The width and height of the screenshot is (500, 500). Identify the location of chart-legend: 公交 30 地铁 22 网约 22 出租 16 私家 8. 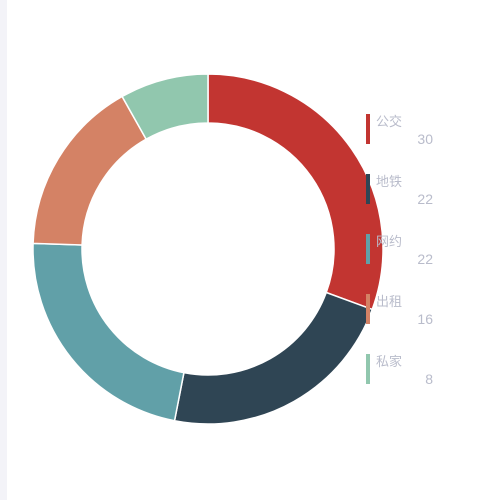
(401, 261).